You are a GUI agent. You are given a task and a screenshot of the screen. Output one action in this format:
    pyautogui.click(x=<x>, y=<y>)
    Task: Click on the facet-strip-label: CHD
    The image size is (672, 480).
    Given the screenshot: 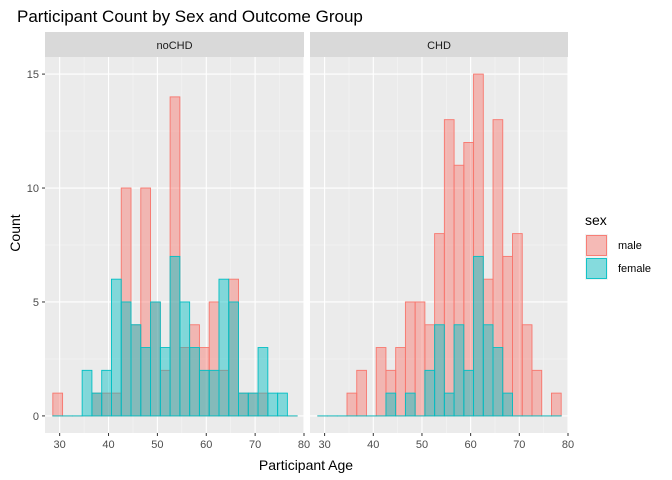 What is the action you would take?
    pyautogui.click(x=439, y=46)
    